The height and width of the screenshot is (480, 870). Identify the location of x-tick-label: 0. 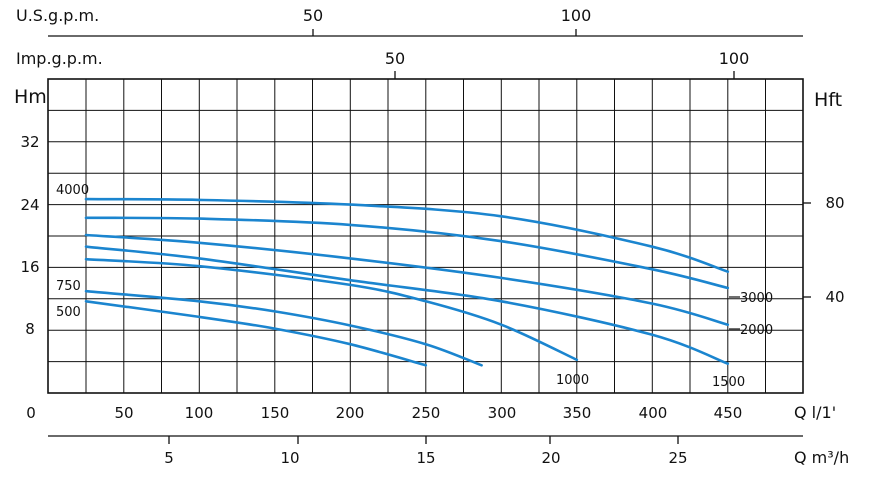
(31, 413).